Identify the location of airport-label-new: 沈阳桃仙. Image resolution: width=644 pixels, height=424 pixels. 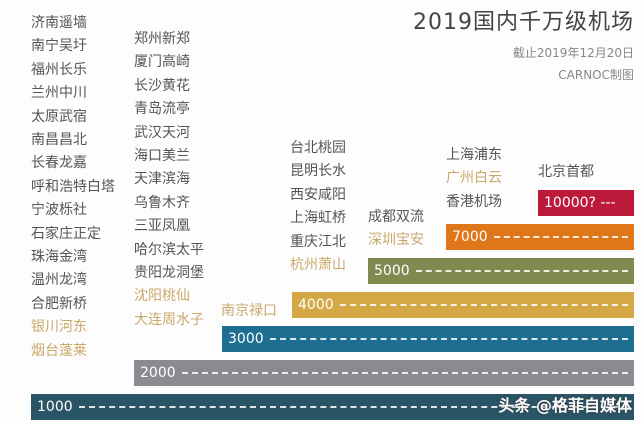
(162, 296).